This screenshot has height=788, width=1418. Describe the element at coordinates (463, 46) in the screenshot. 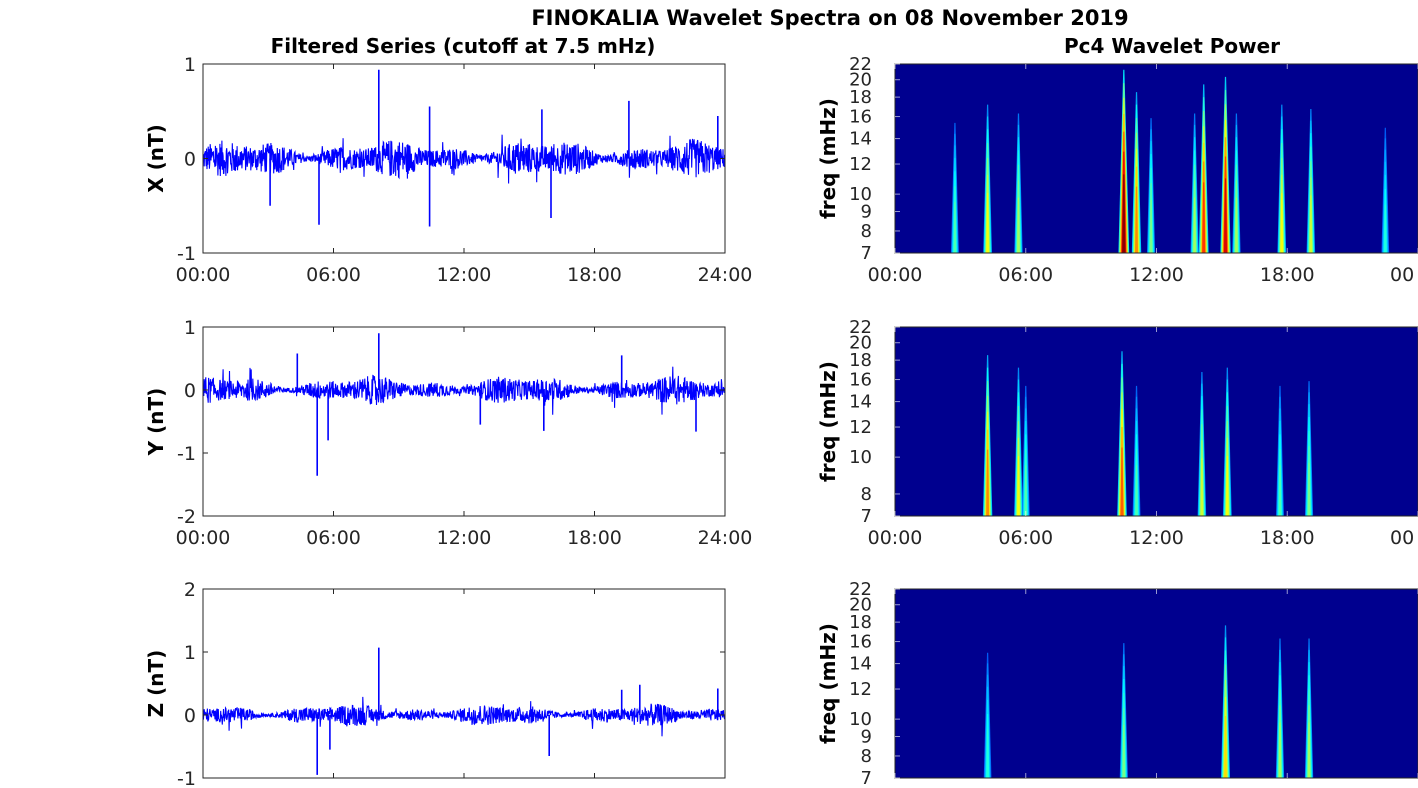

I see `series-panel-title: Filtered Series (cutoff at 7.5 mHz)` at that location.